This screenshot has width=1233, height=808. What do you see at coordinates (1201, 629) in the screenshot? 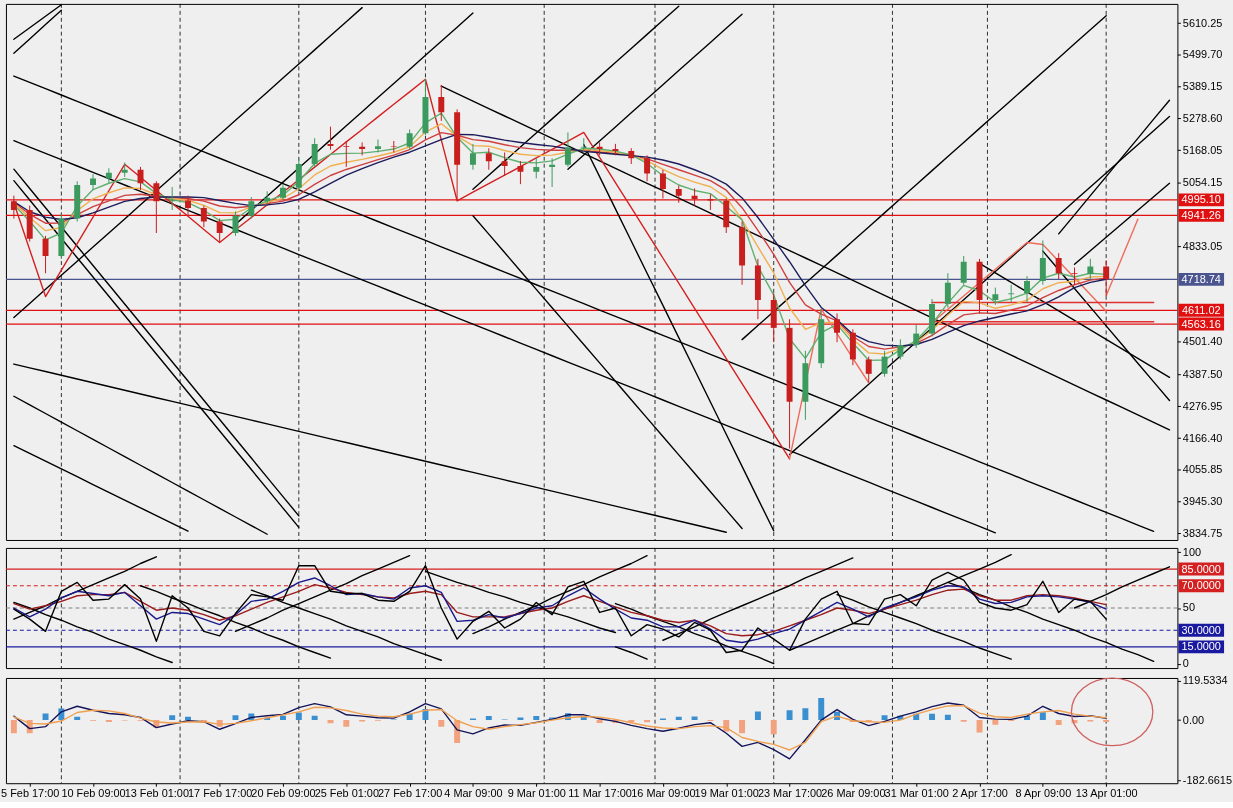
I see `ref-line-label: 30.0000` at bounding box center [1201, 629].